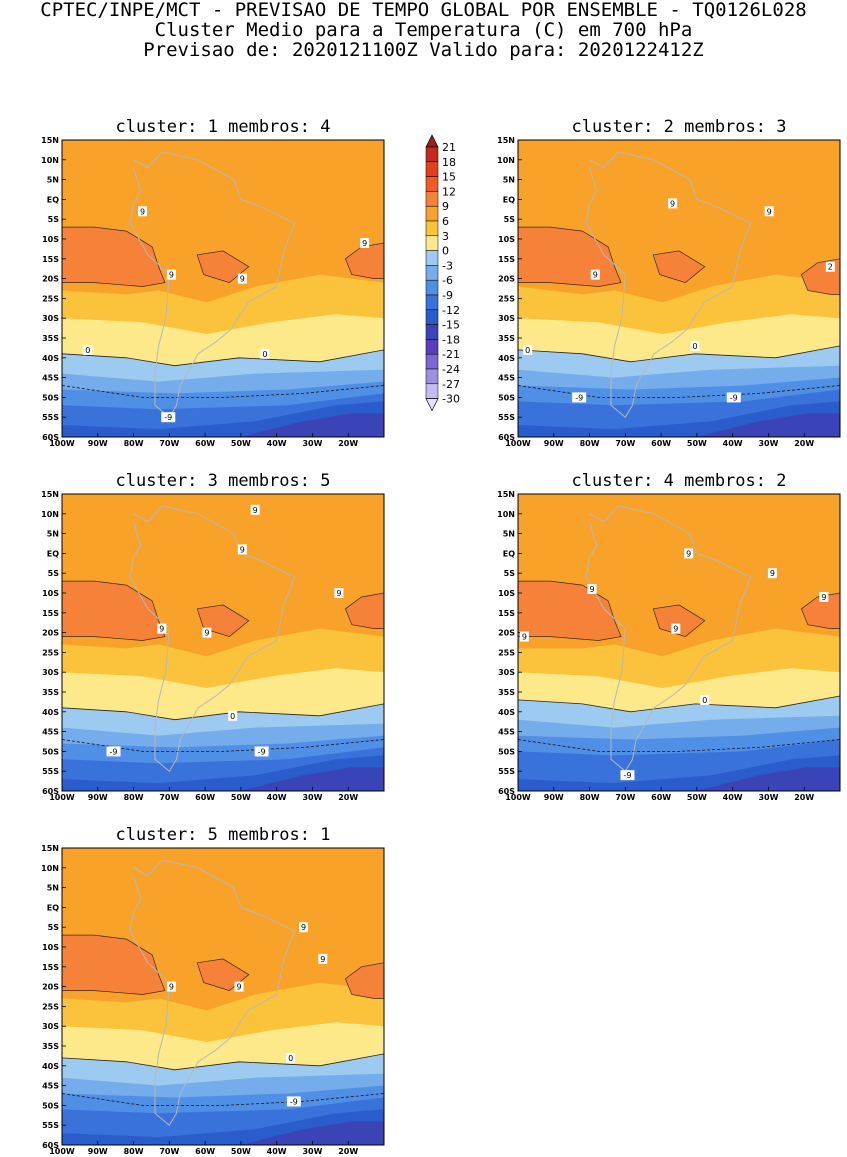 This screenshot has width=847, height=1157. I want to click on x-tick-label: 100W, so click(518, 797).